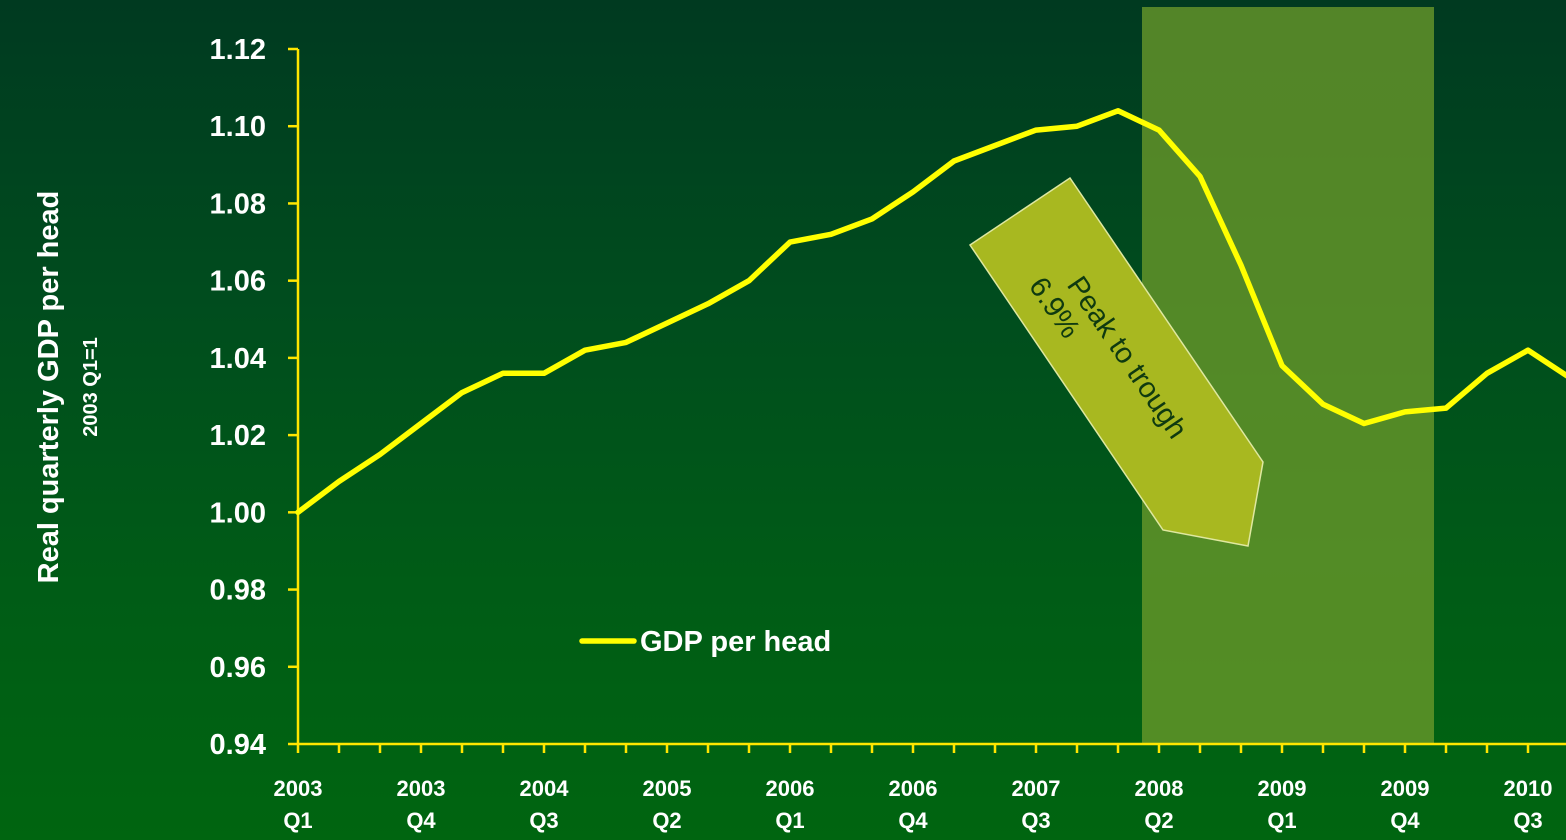 The height and width of the screenshot is (840, 1566). What do you see at coordinates (545, 788) in the screenshot?
I see `x-tick-label-year: 2004` at bounding box center [545, 788].